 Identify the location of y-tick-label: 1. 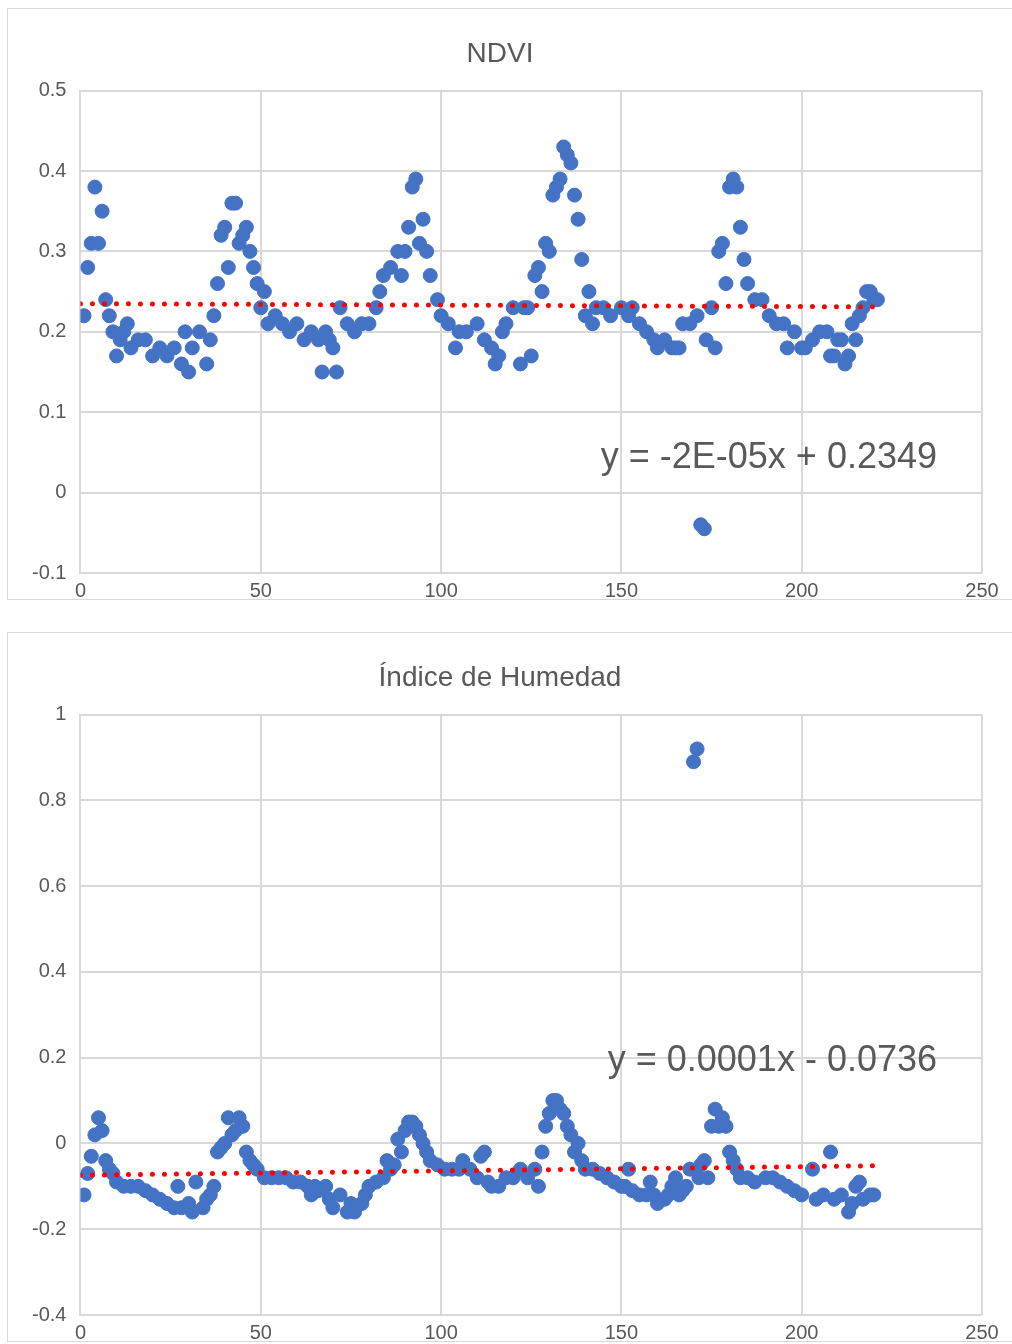
(61, 713).